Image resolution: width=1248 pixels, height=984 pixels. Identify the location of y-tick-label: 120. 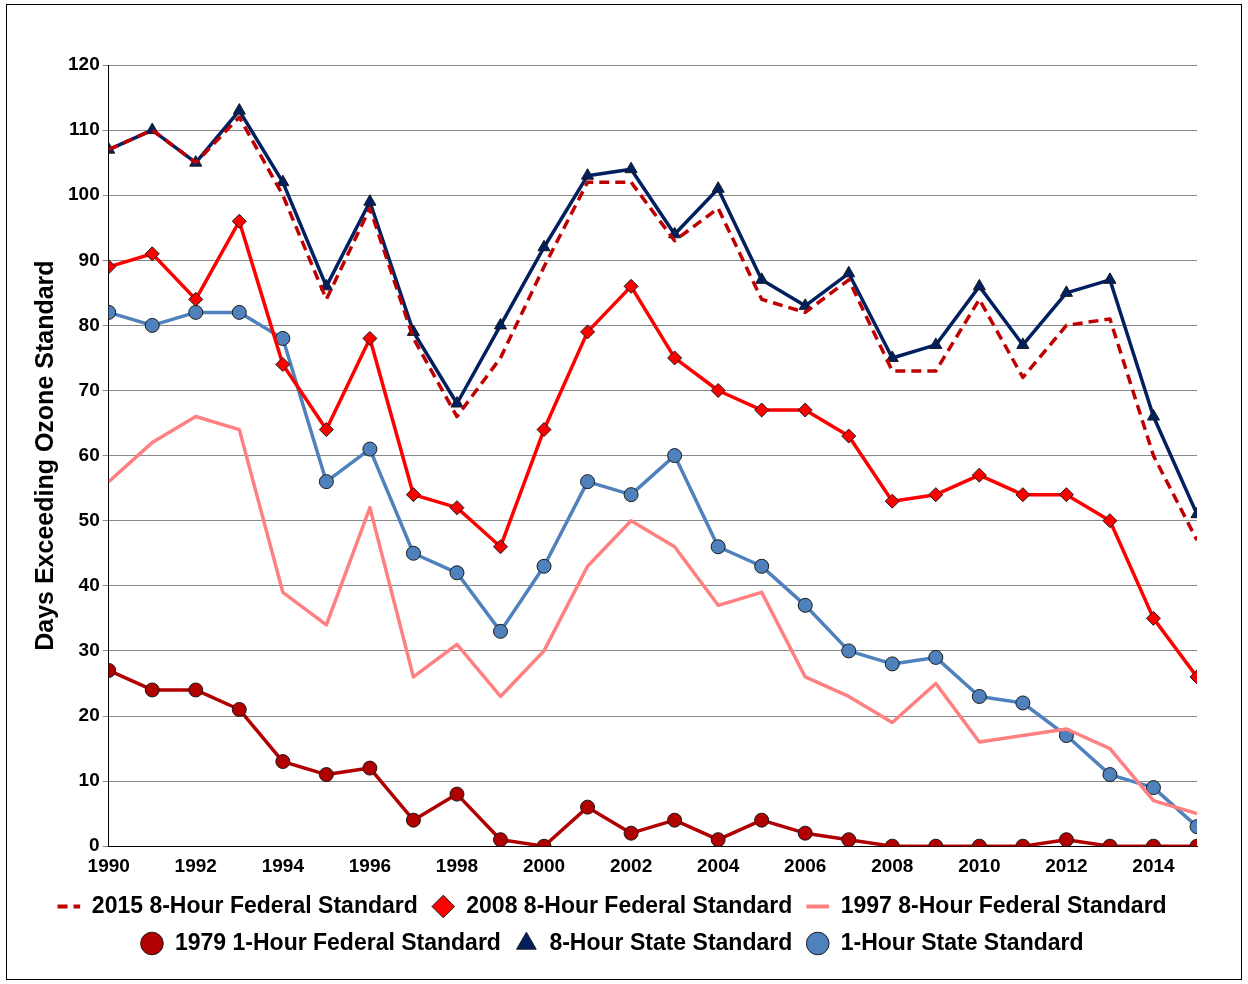
(84, 64).